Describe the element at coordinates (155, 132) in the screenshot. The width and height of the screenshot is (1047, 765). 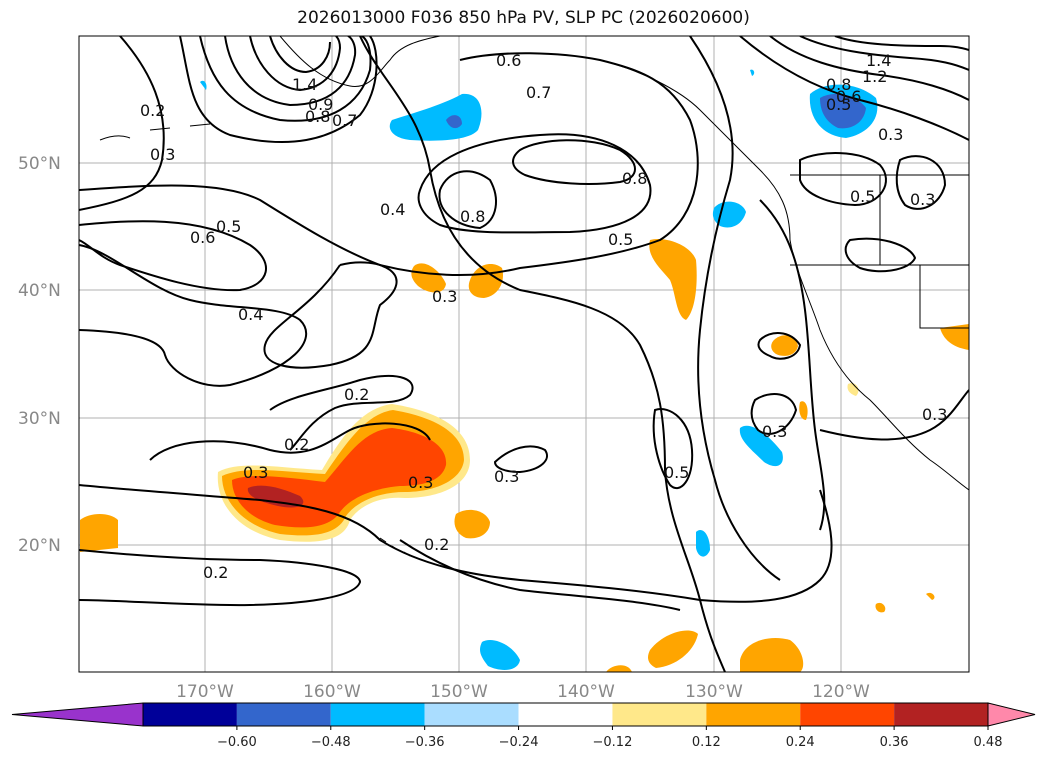
I see `coastline-aleutians` at that location.